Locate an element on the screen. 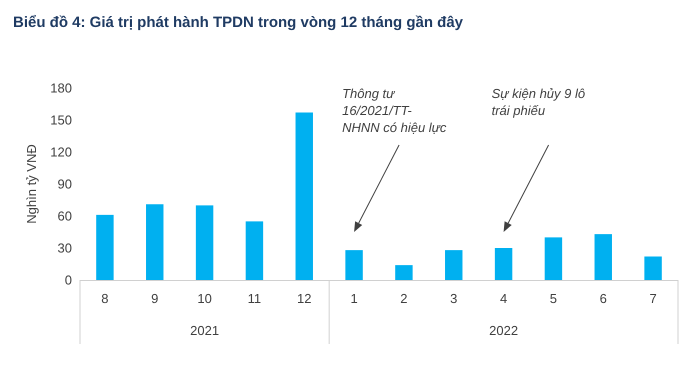  y-tick-label: 180 is located at coordinates (61, 88).